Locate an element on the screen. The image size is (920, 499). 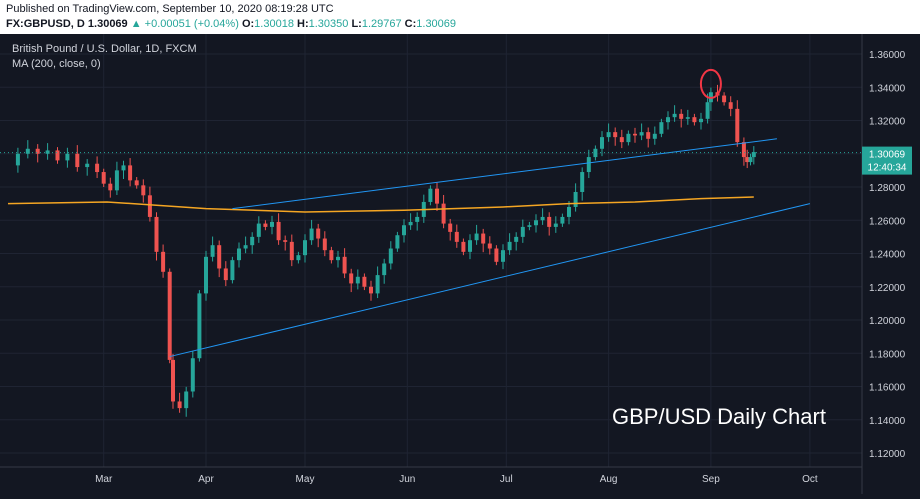
current-price-tag: 1.30069 12:40:34 is located at coordinates (887, 160).